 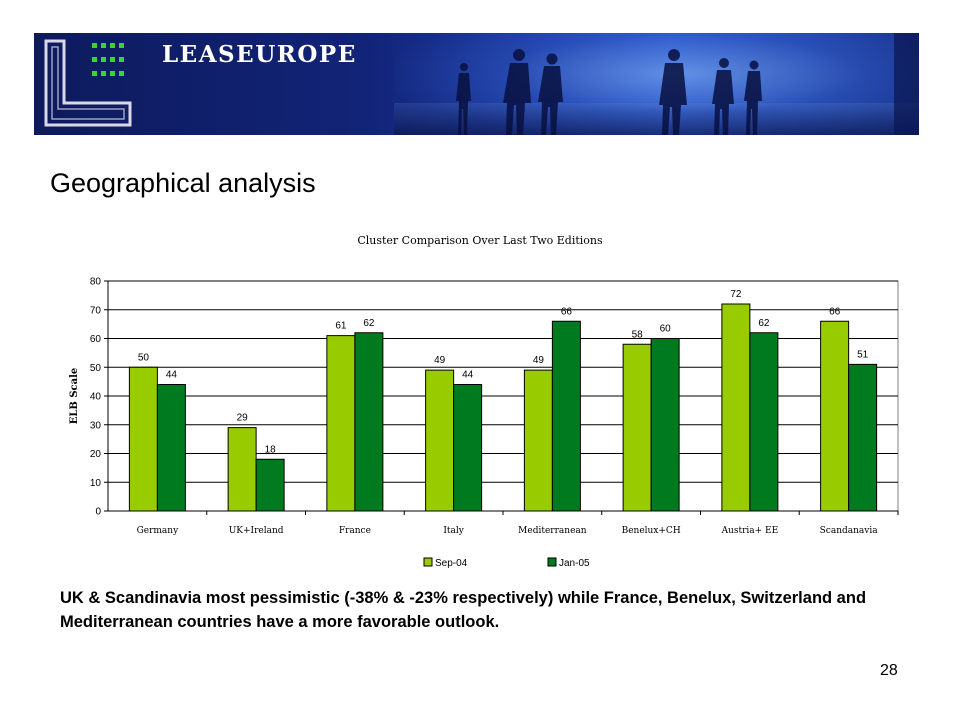 What do you see at coordinates (453, 531) in the screenshot?
I see `x-tick-label: Italy` at bounding box center [453, 531].